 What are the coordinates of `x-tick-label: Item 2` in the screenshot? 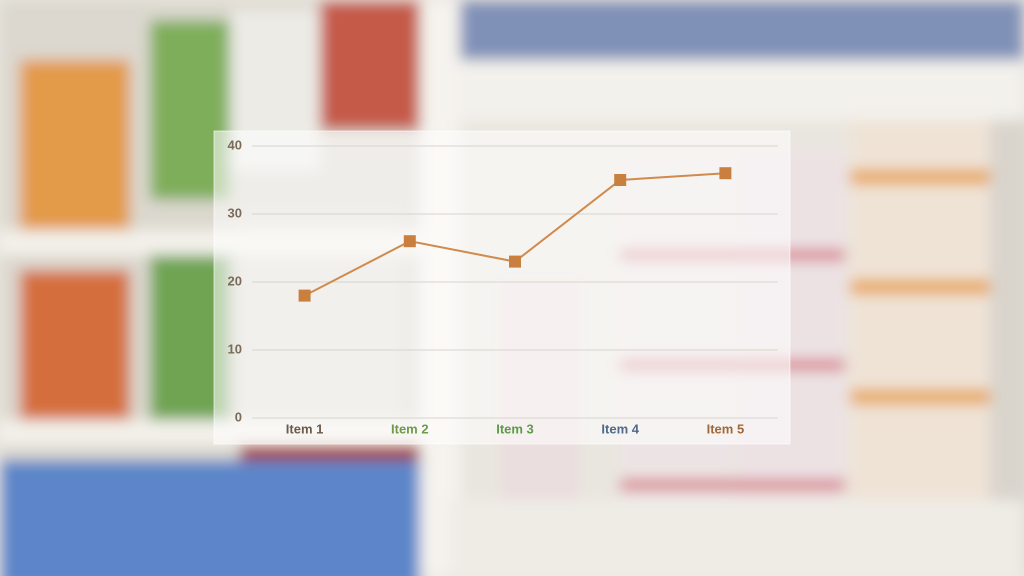 It's located at (410, 428).